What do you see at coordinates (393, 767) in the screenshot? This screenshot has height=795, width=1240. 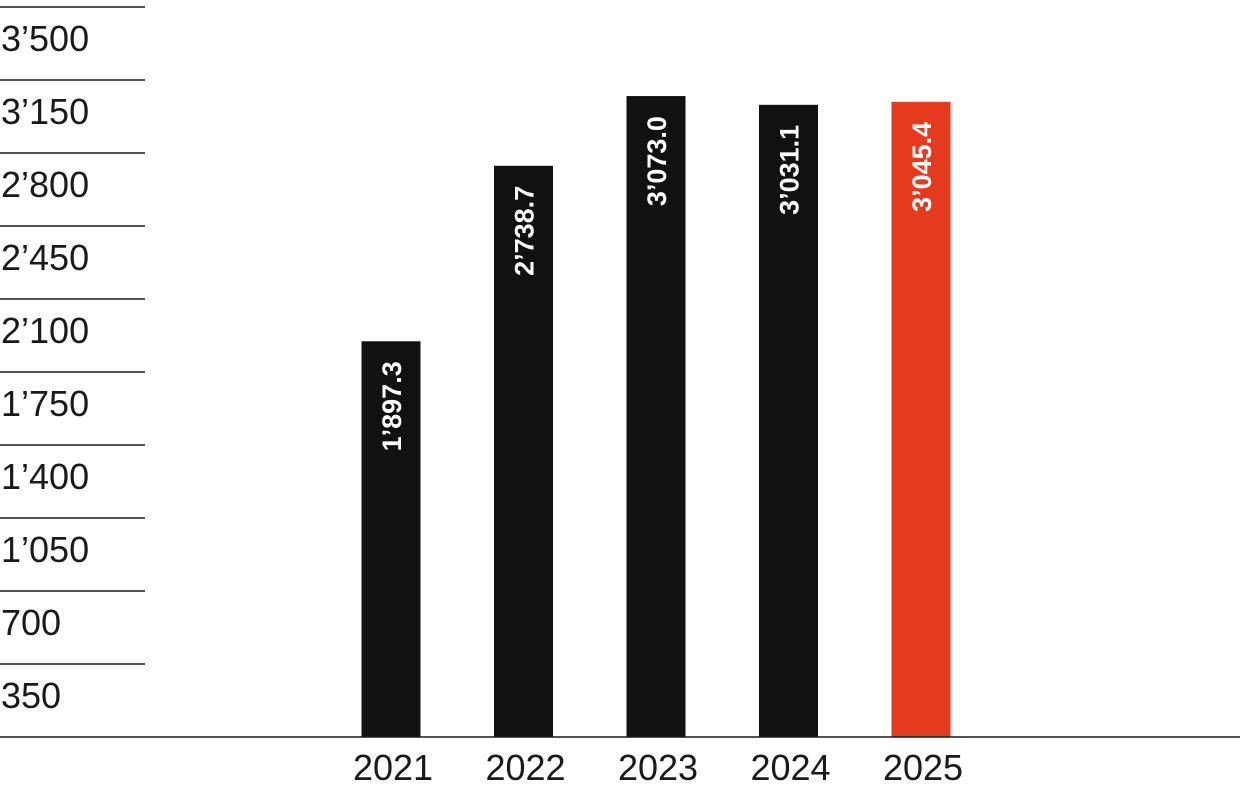 I see `x-tick-label: 2021` at bounding box center [393, 767].